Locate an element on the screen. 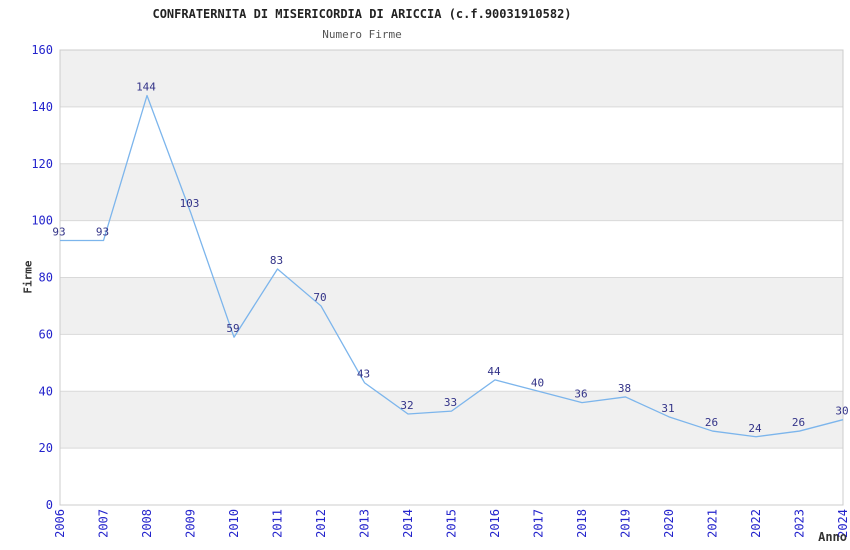 Image resolution: width=850 pixels, height=550 pixels. x-tick-label: 2009 is located at coordinates (191, 523).